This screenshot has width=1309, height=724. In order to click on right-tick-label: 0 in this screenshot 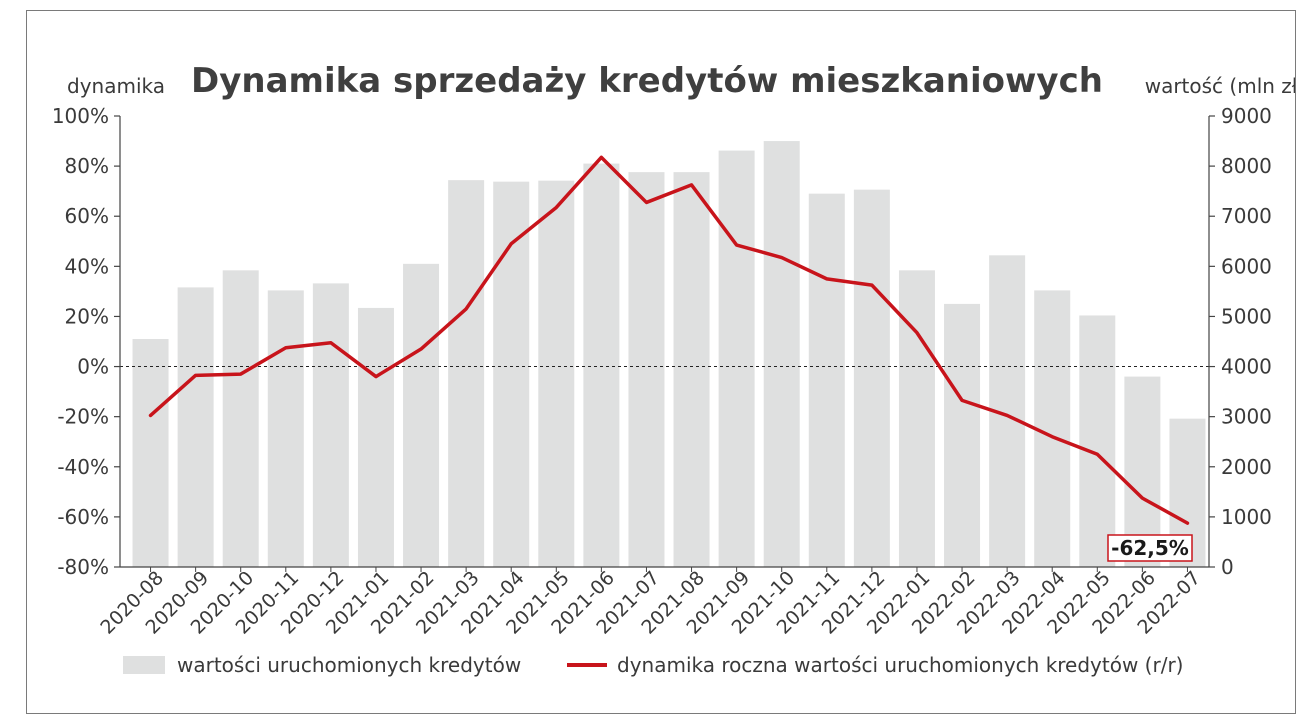, I will do `click(1227, 567)`.